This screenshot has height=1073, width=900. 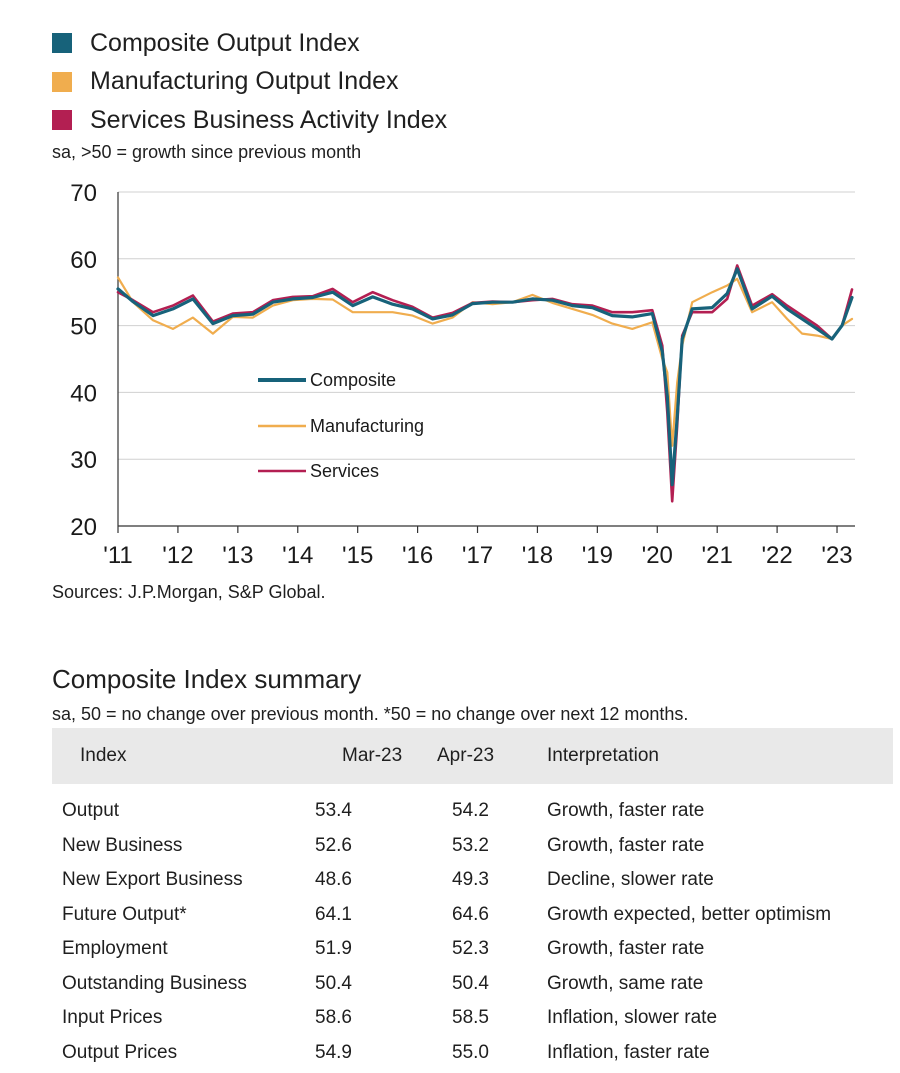 What do you see at coordinates (485, 361) in the screenshot?
I see `series-line-manufacturing` at bounding box center [485, 361].